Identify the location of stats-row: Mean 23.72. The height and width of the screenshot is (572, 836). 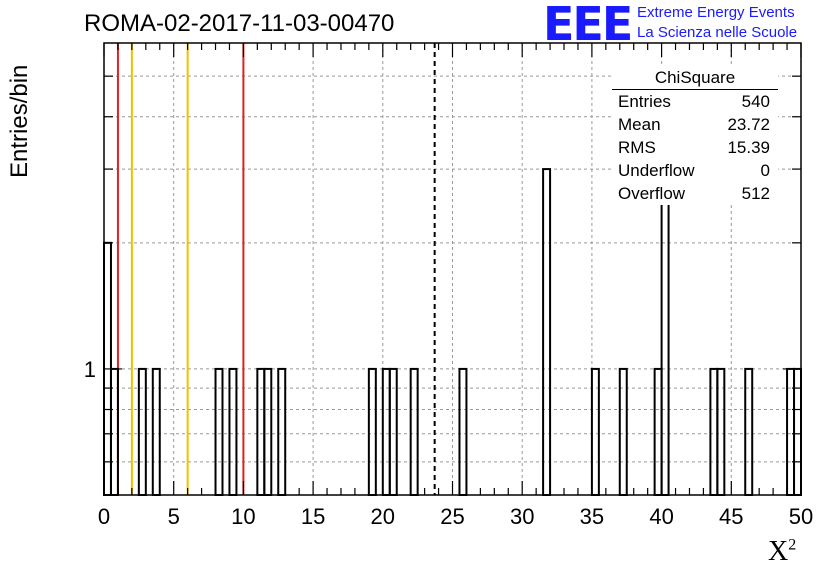
(695, 124).